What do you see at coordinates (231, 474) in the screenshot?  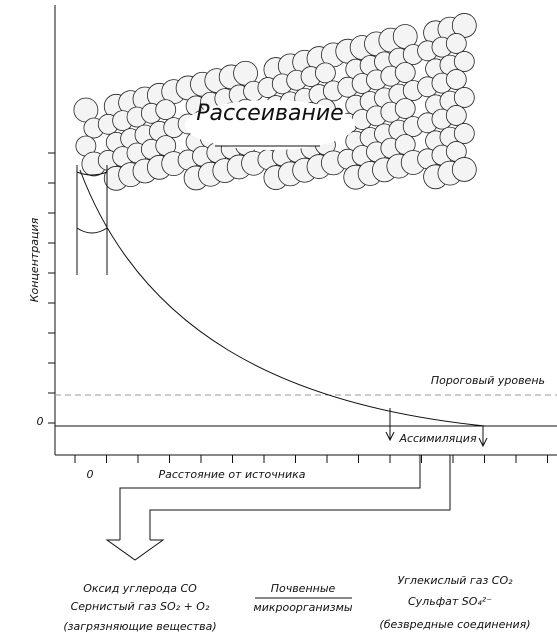 I see `x-axis-label: Расстояние от источника` at bounding box center [231, 474].